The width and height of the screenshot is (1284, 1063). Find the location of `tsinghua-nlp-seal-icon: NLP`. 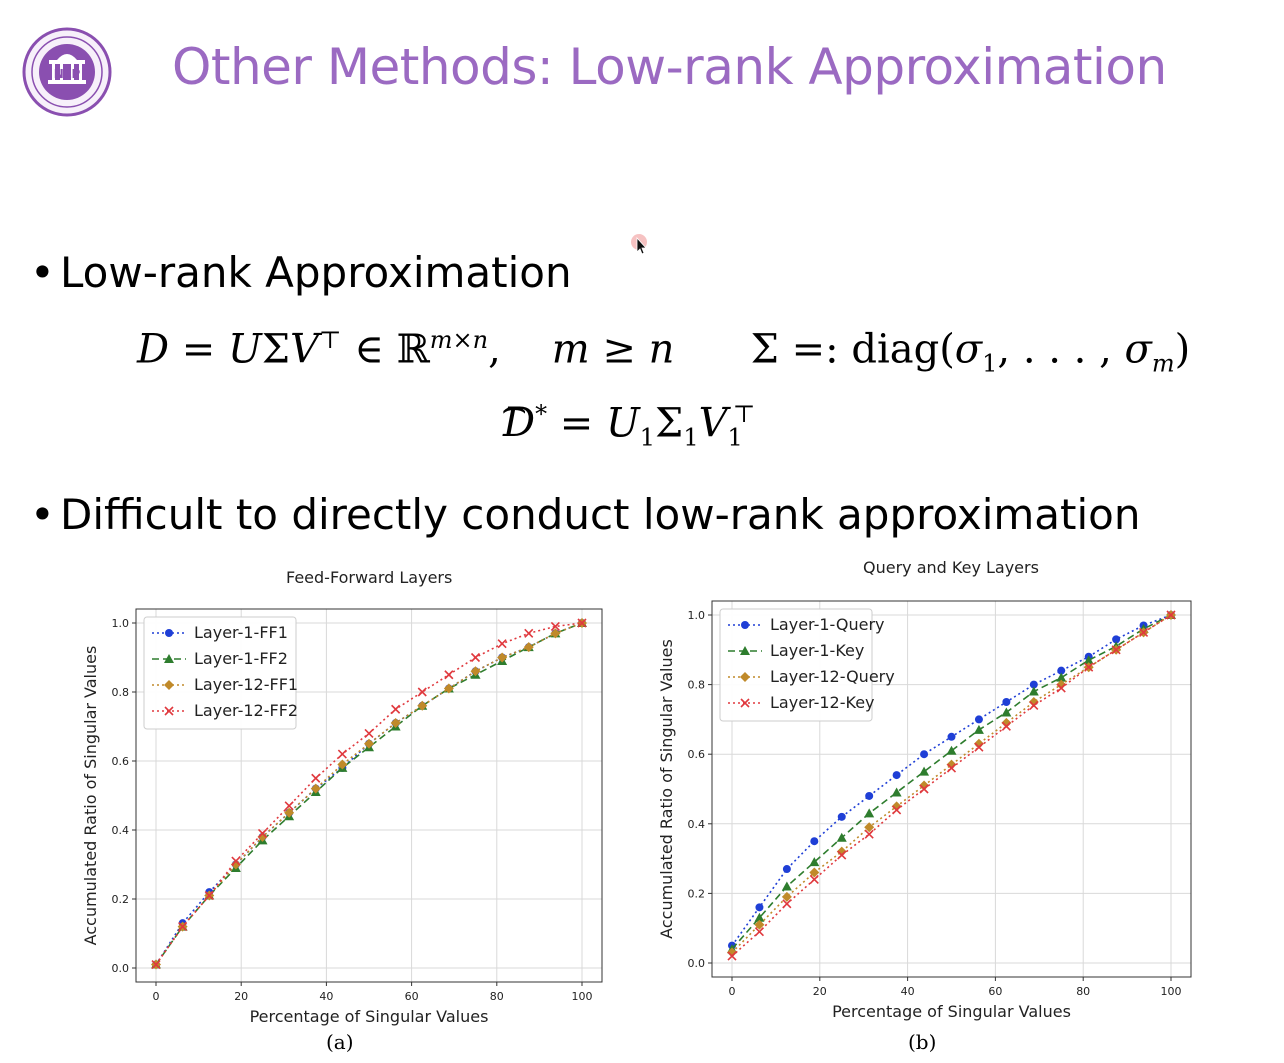

tsinghua-nlp-seal-icon: NLP is located at coordinates (67, 72).